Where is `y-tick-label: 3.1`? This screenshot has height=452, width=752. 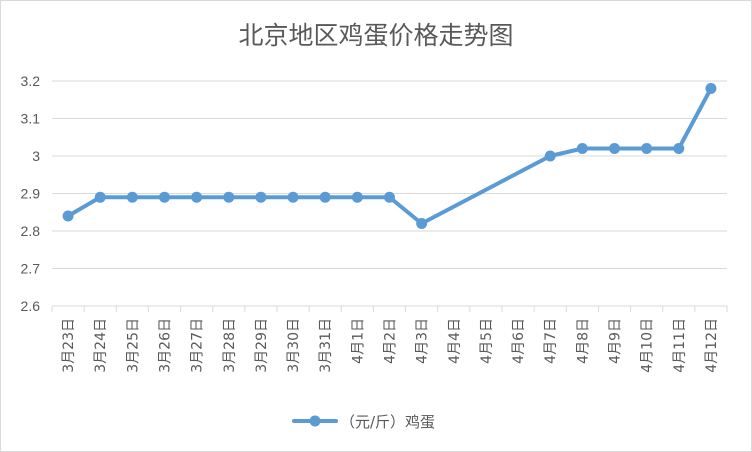 y-tick-label: 3.1 is located at coordinates (31, 119).